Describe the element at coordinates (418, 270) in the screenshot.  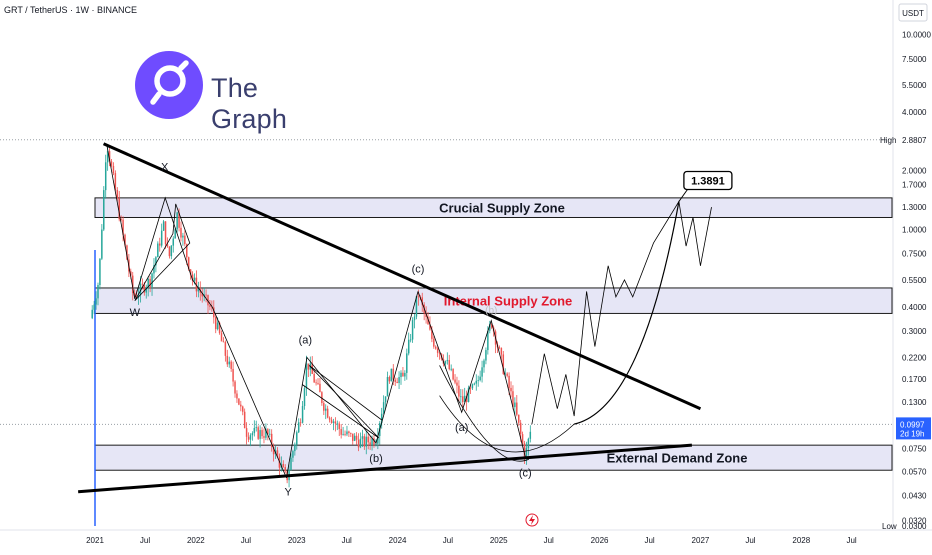
I see `wave-label-6: (c)` at that location.